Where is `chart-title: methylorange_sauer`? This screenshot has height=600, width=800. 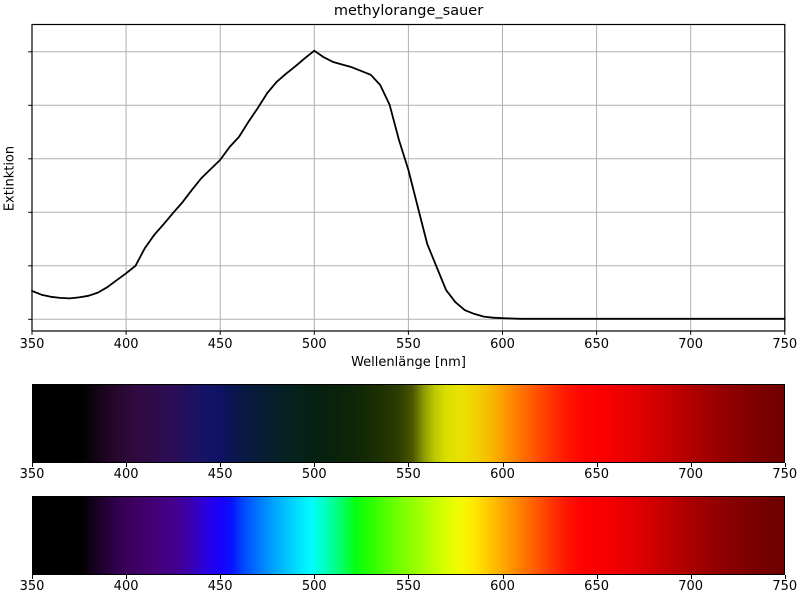
chart-title: methylorange_sauer is located at coordinates (408, 11).